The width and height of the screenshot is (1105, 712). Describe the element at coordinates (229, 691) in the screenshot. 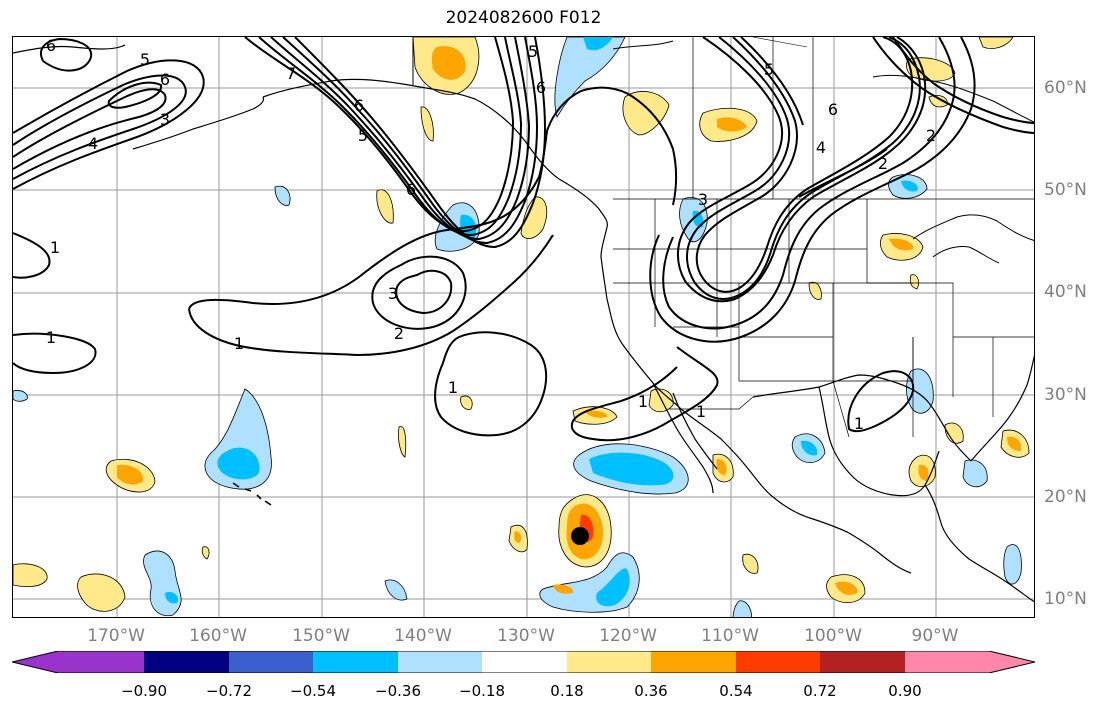

I see `colorbar-tick-label: −0.72` at that location.